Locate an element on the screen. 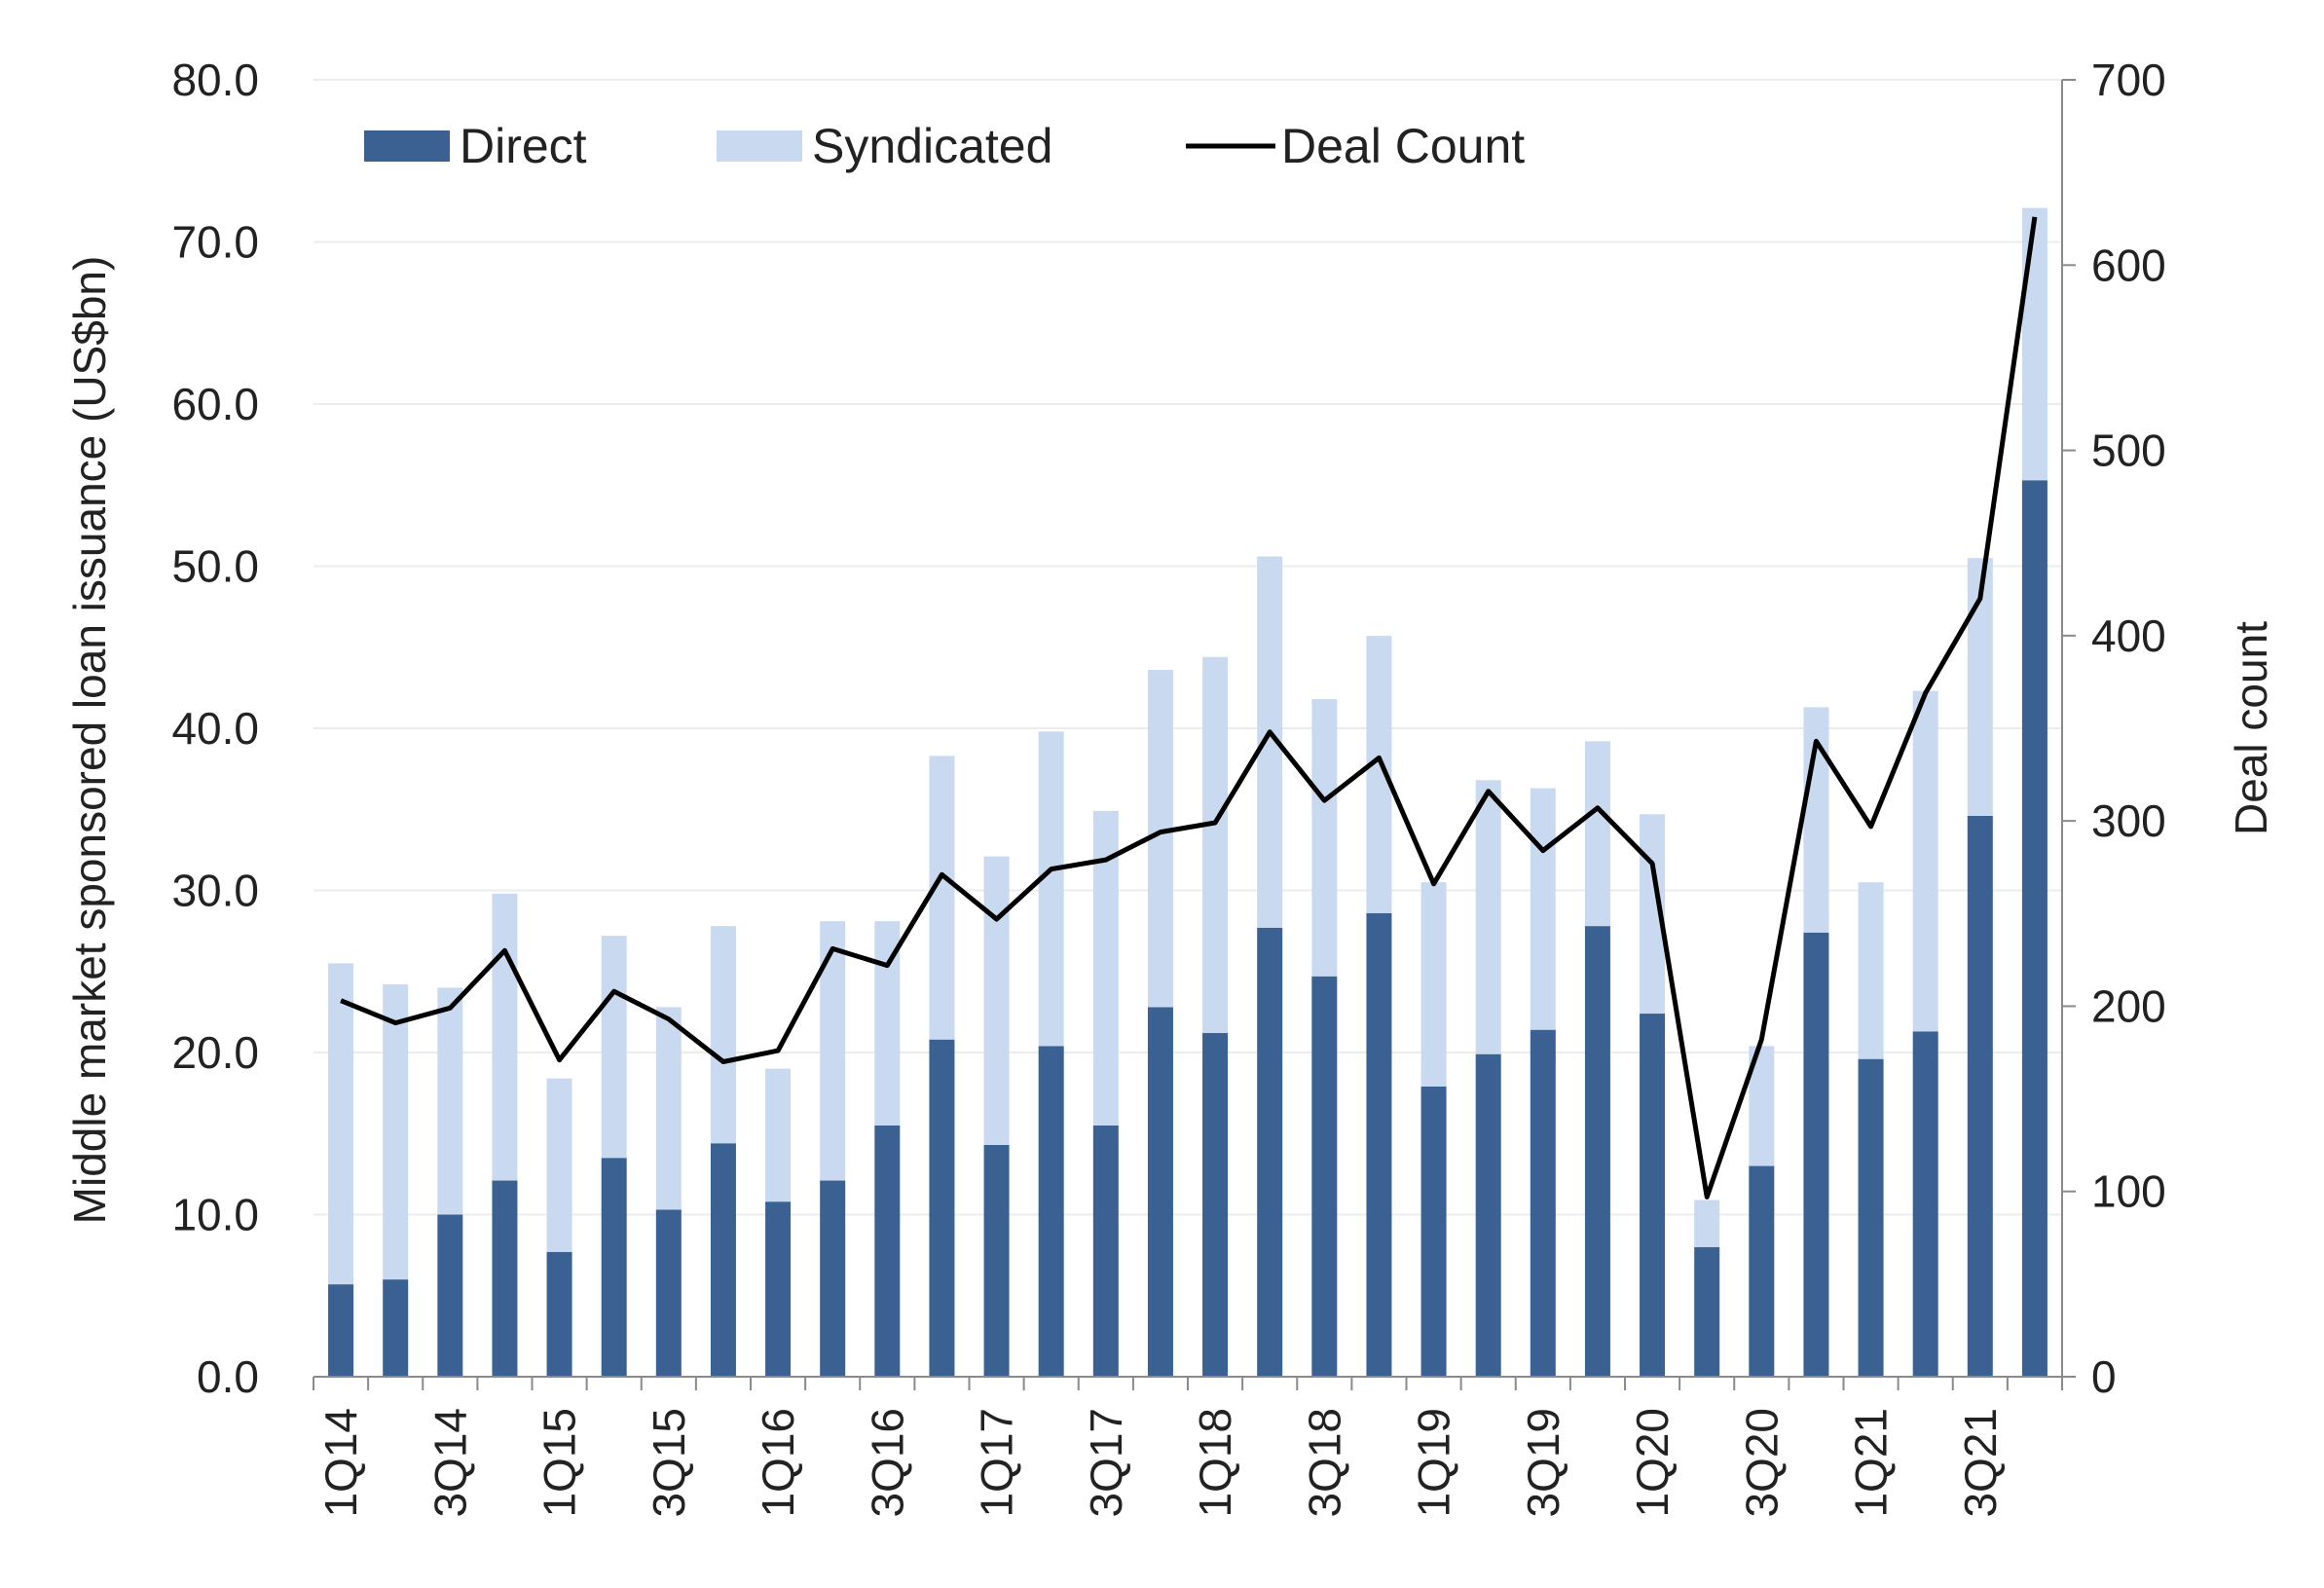  bar-syndicated-4Q21 is located at coordinates (2034, 344).